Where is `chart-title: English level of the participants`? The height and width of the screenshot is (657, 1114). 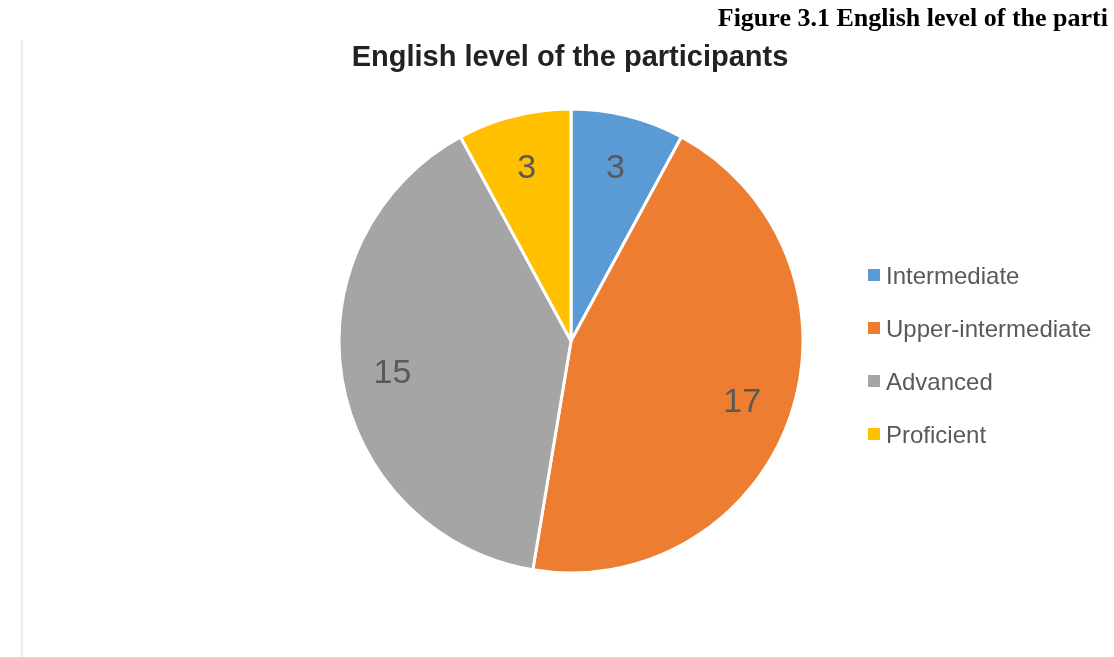 chart-title: English level of the participants is located at coordinates (570, 56).